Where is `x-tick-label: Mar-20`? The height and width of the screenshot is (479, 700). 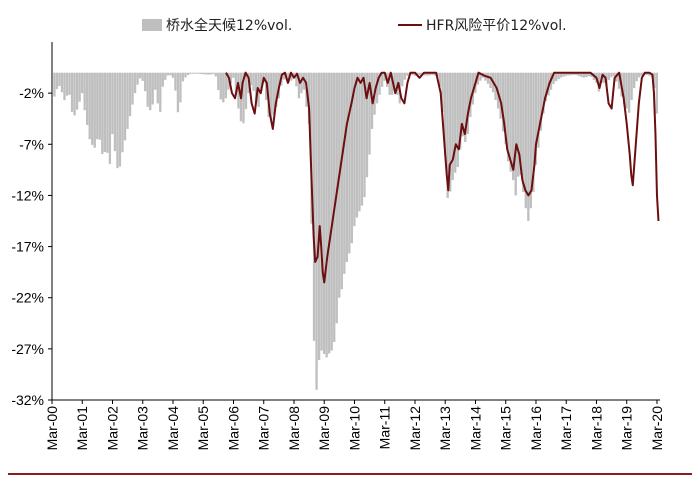
x-tick-label: Mar-20 is located at coordinates (657, 428).